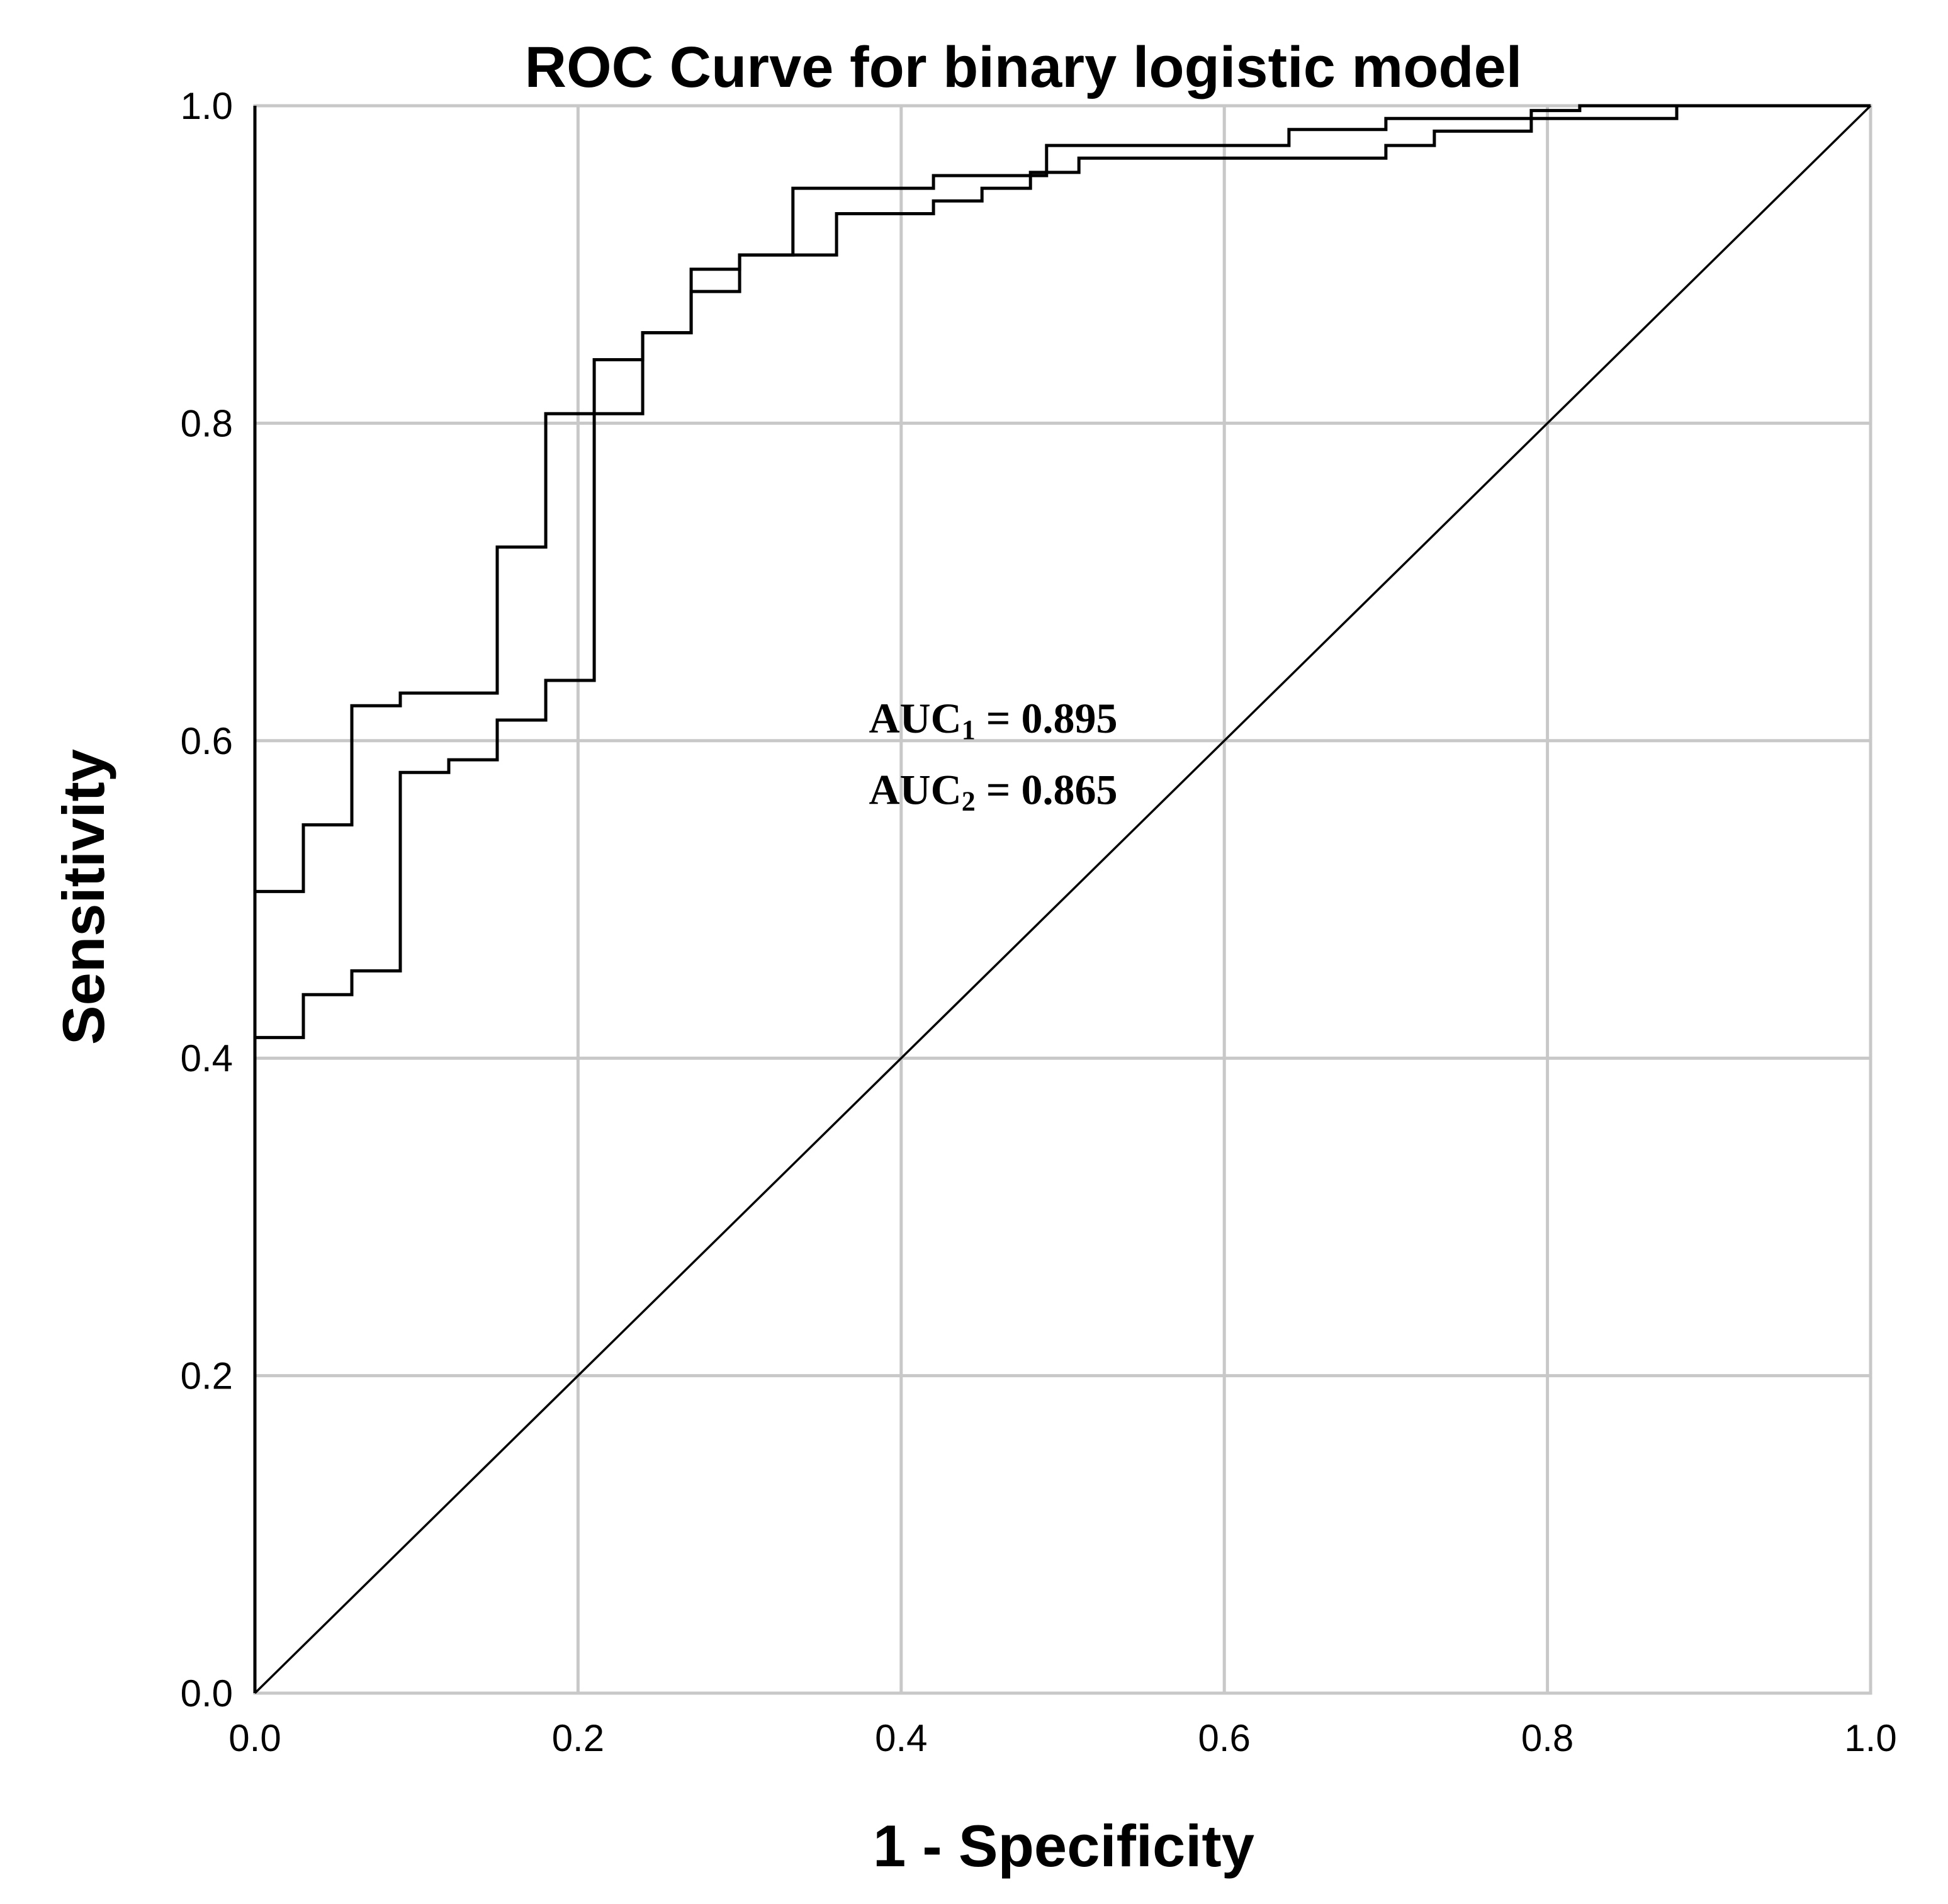 The height and width of the screenshot is (1904, 1948). Describe the element at coordinates (207, 1376) in the screenshot. I see `y-tick-label-1: 0.2` at that location.